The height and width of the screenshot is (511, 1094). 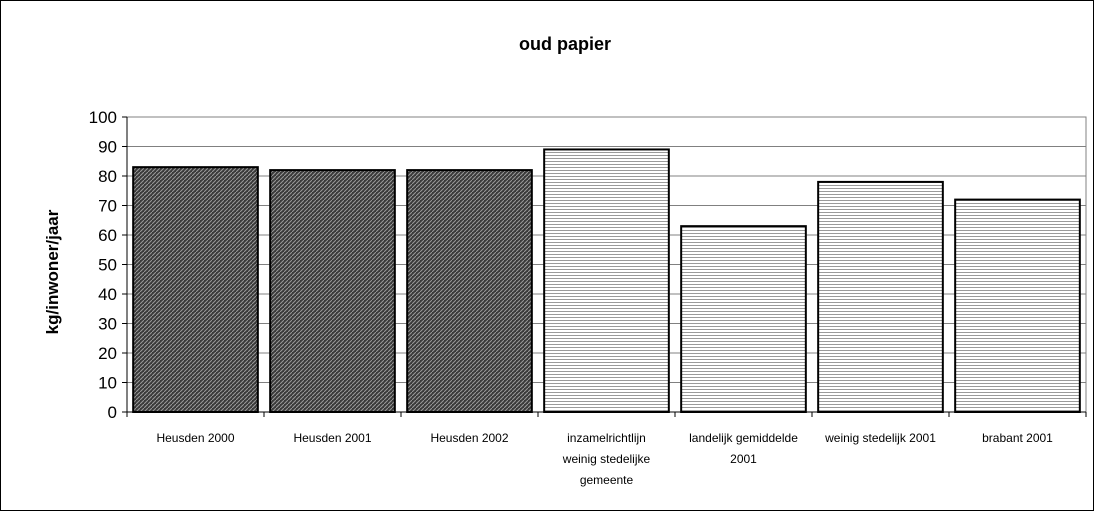 I want to click on y-axis-ticks: 0 10 20 30 40 50 60 70 80 90 100, so click(x=108, y=265).